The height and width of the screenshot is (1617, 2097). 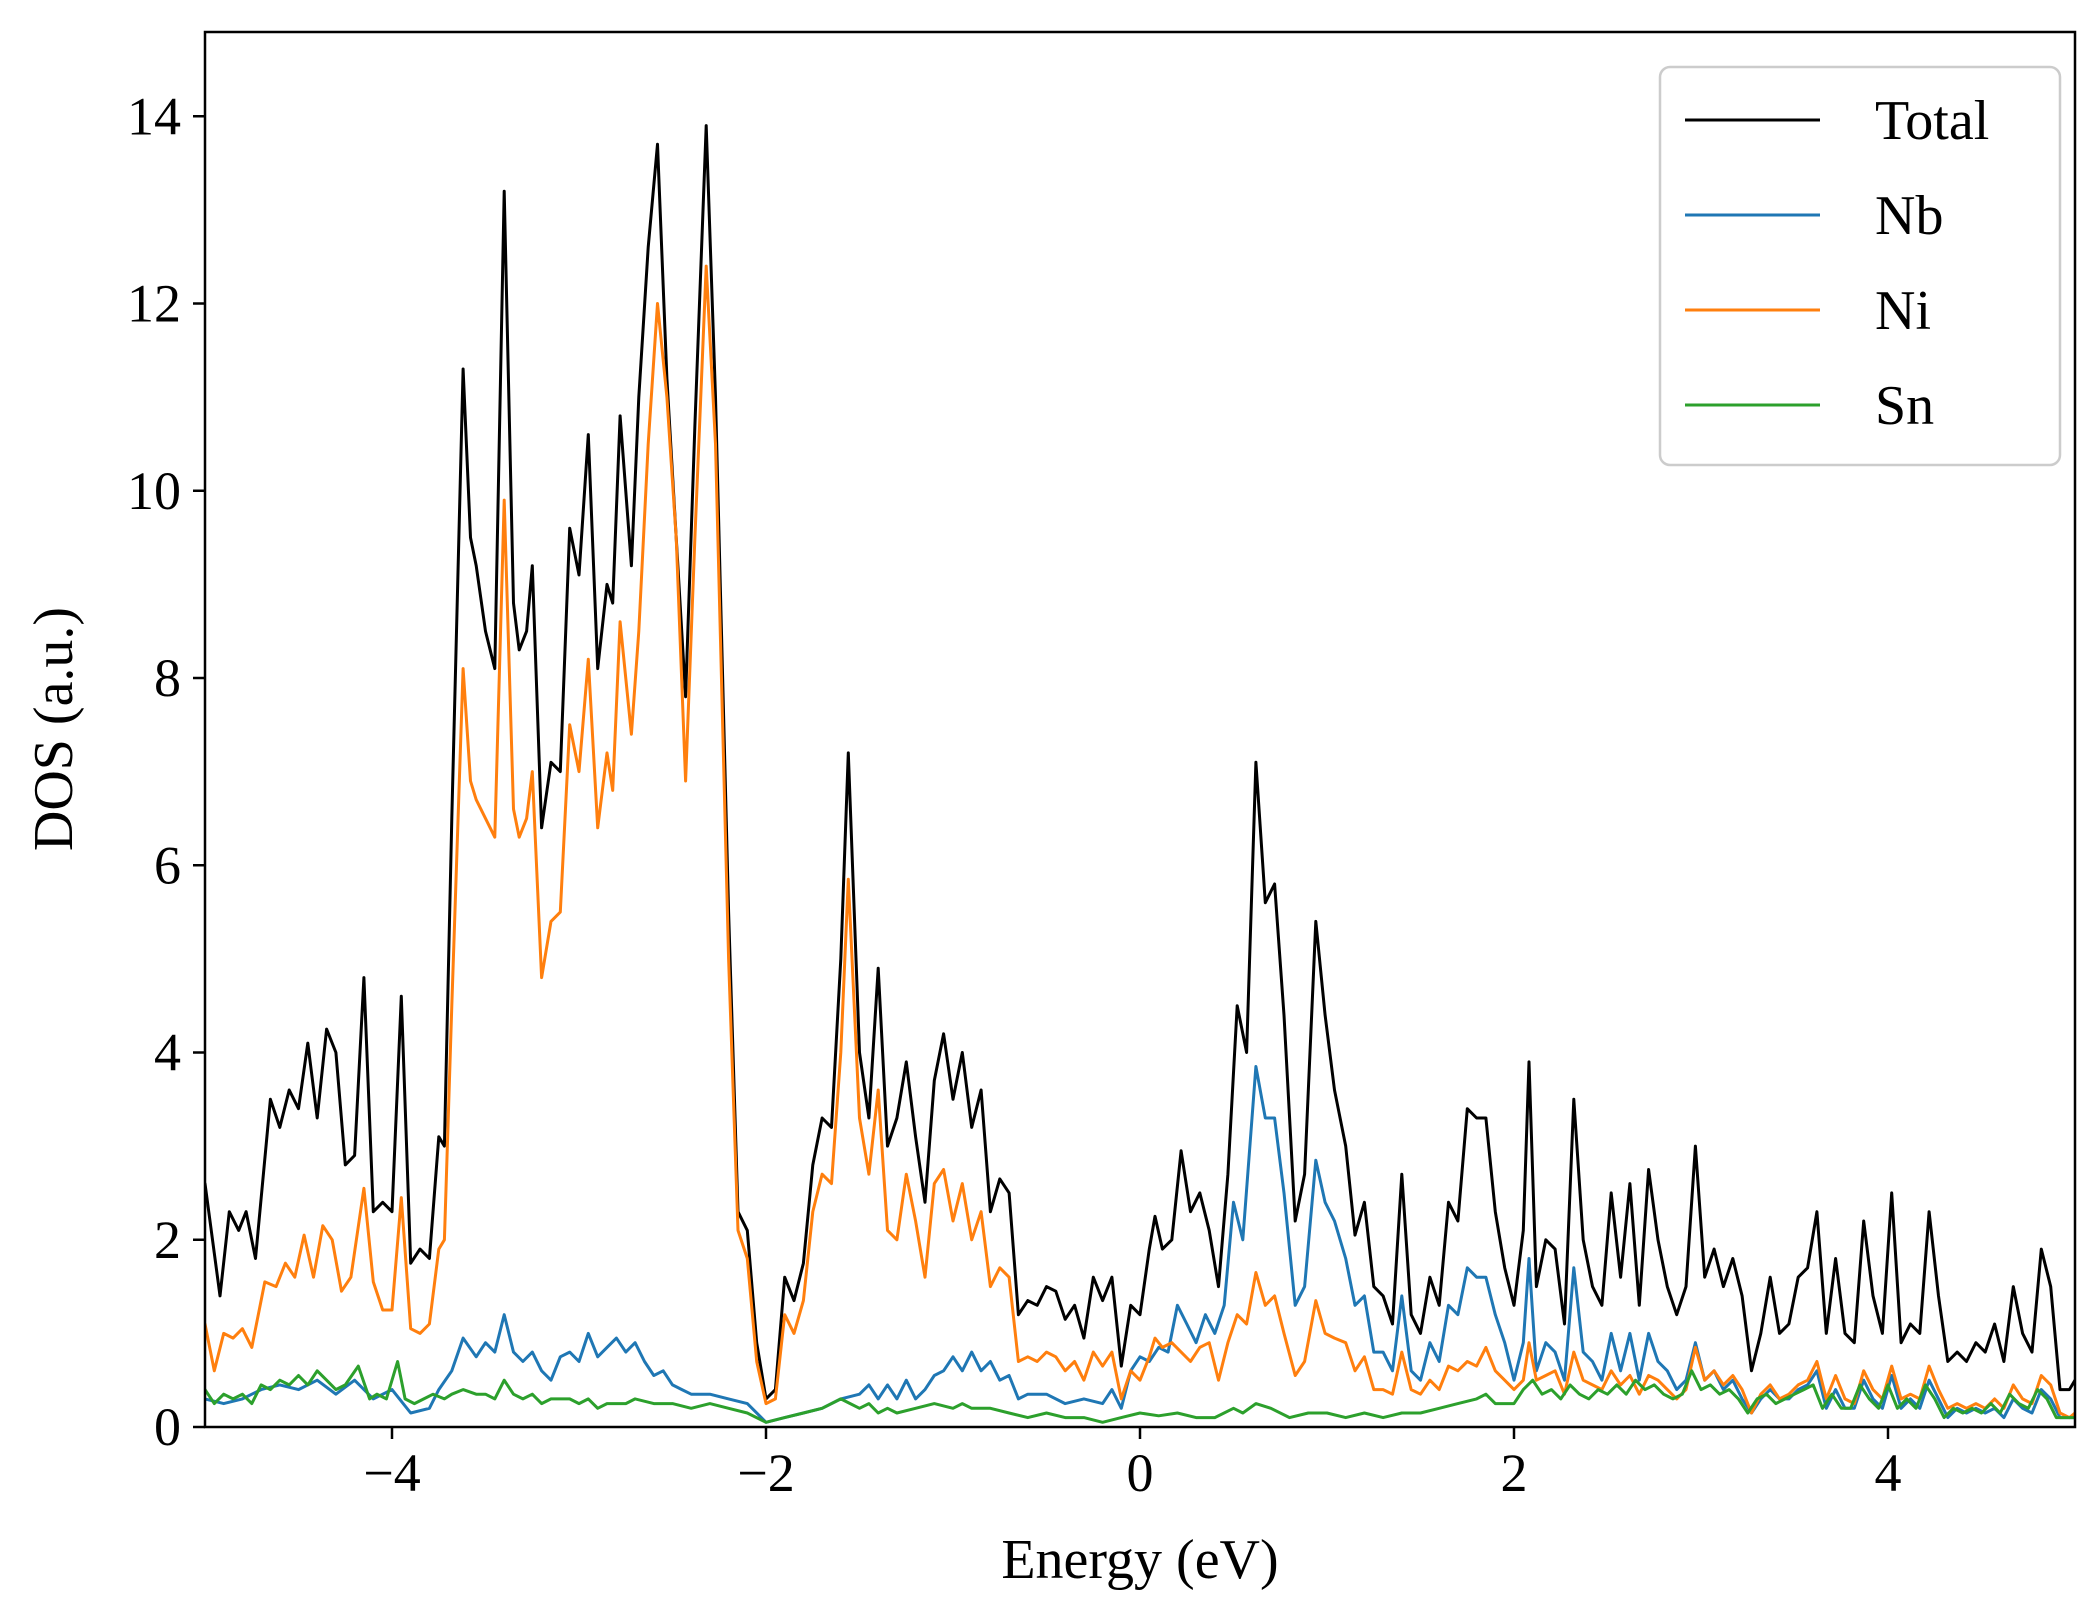 I want to click on y-tick-label: 12, so click(x=154, y=304).